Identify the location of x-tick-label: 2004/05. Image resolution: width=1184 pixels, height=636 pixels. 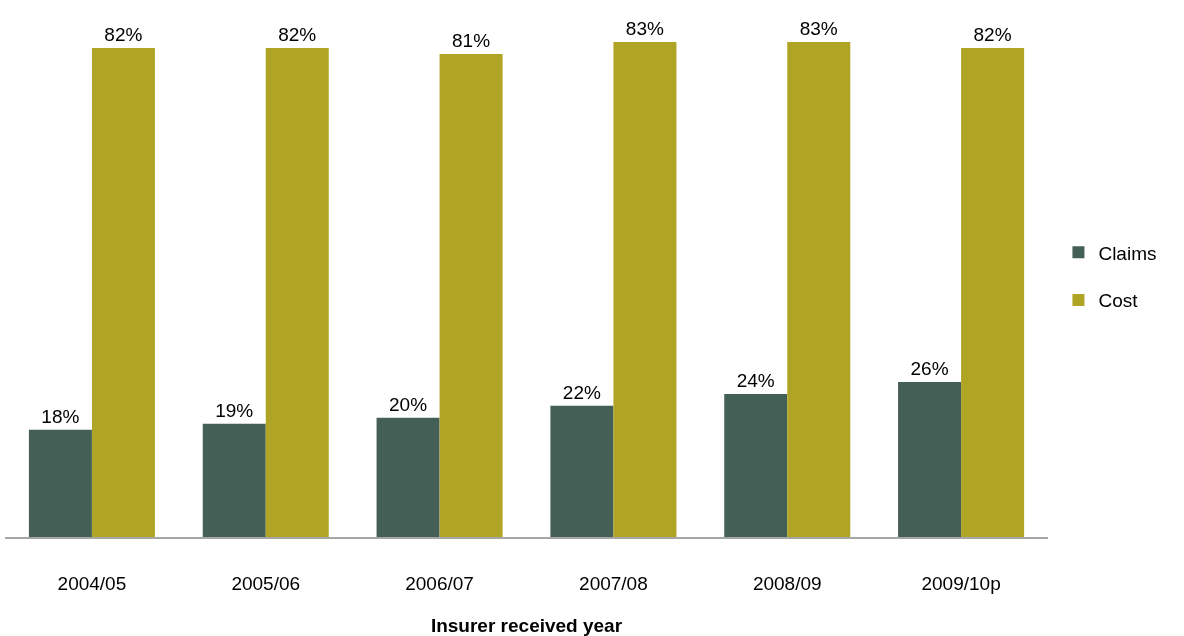
(92, 583).